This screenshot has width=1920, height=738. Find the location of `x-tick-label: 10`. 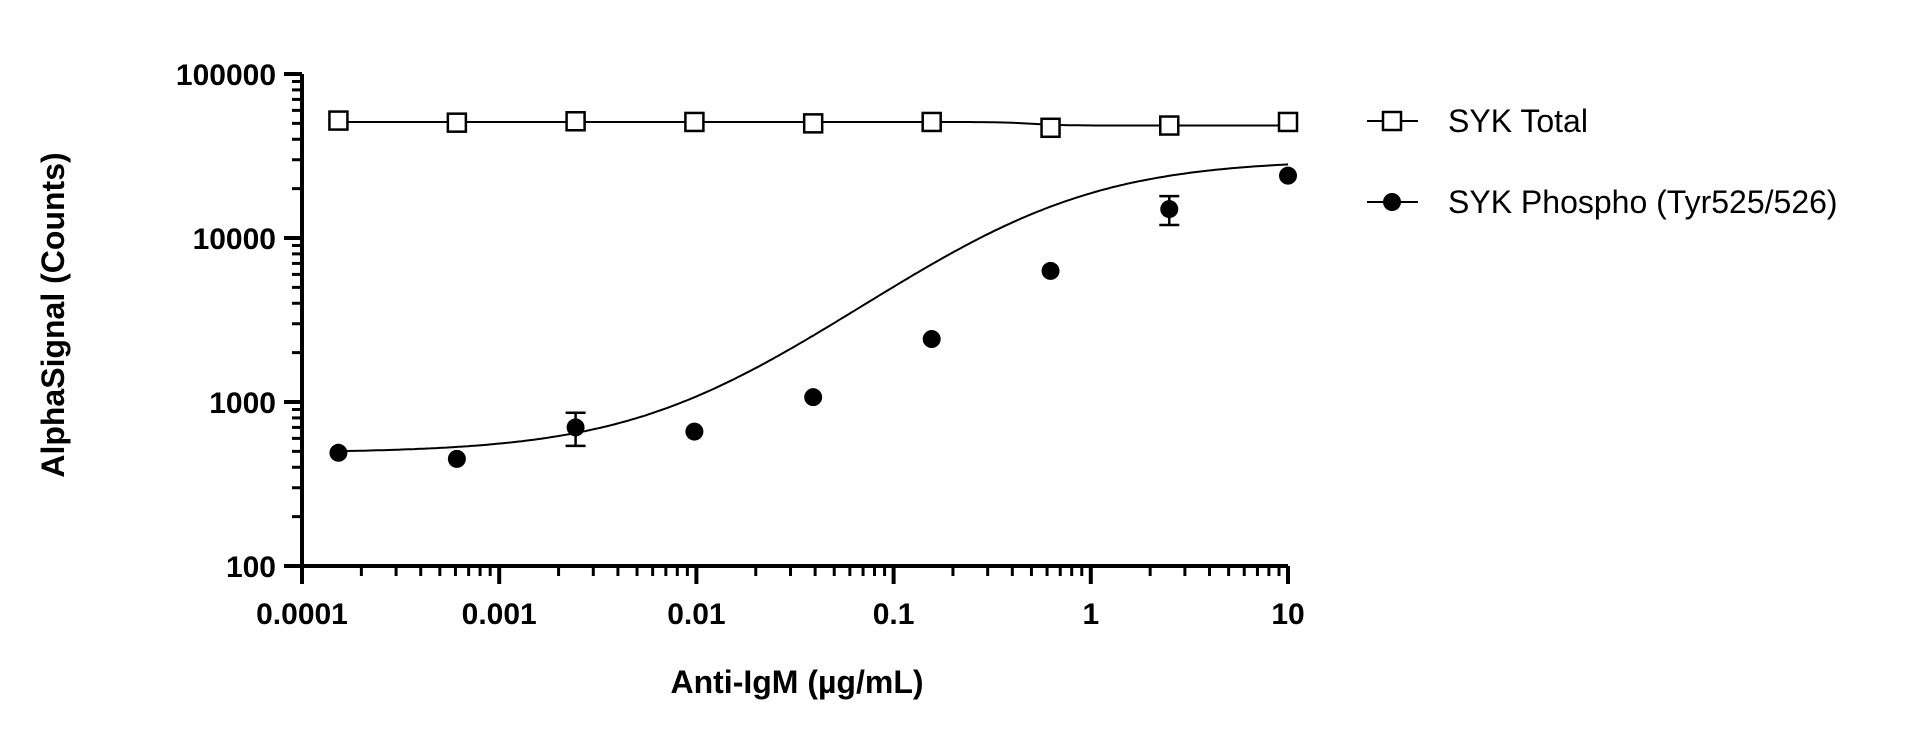

x-tick-label: 10 is located at coordinates (1287, 614).